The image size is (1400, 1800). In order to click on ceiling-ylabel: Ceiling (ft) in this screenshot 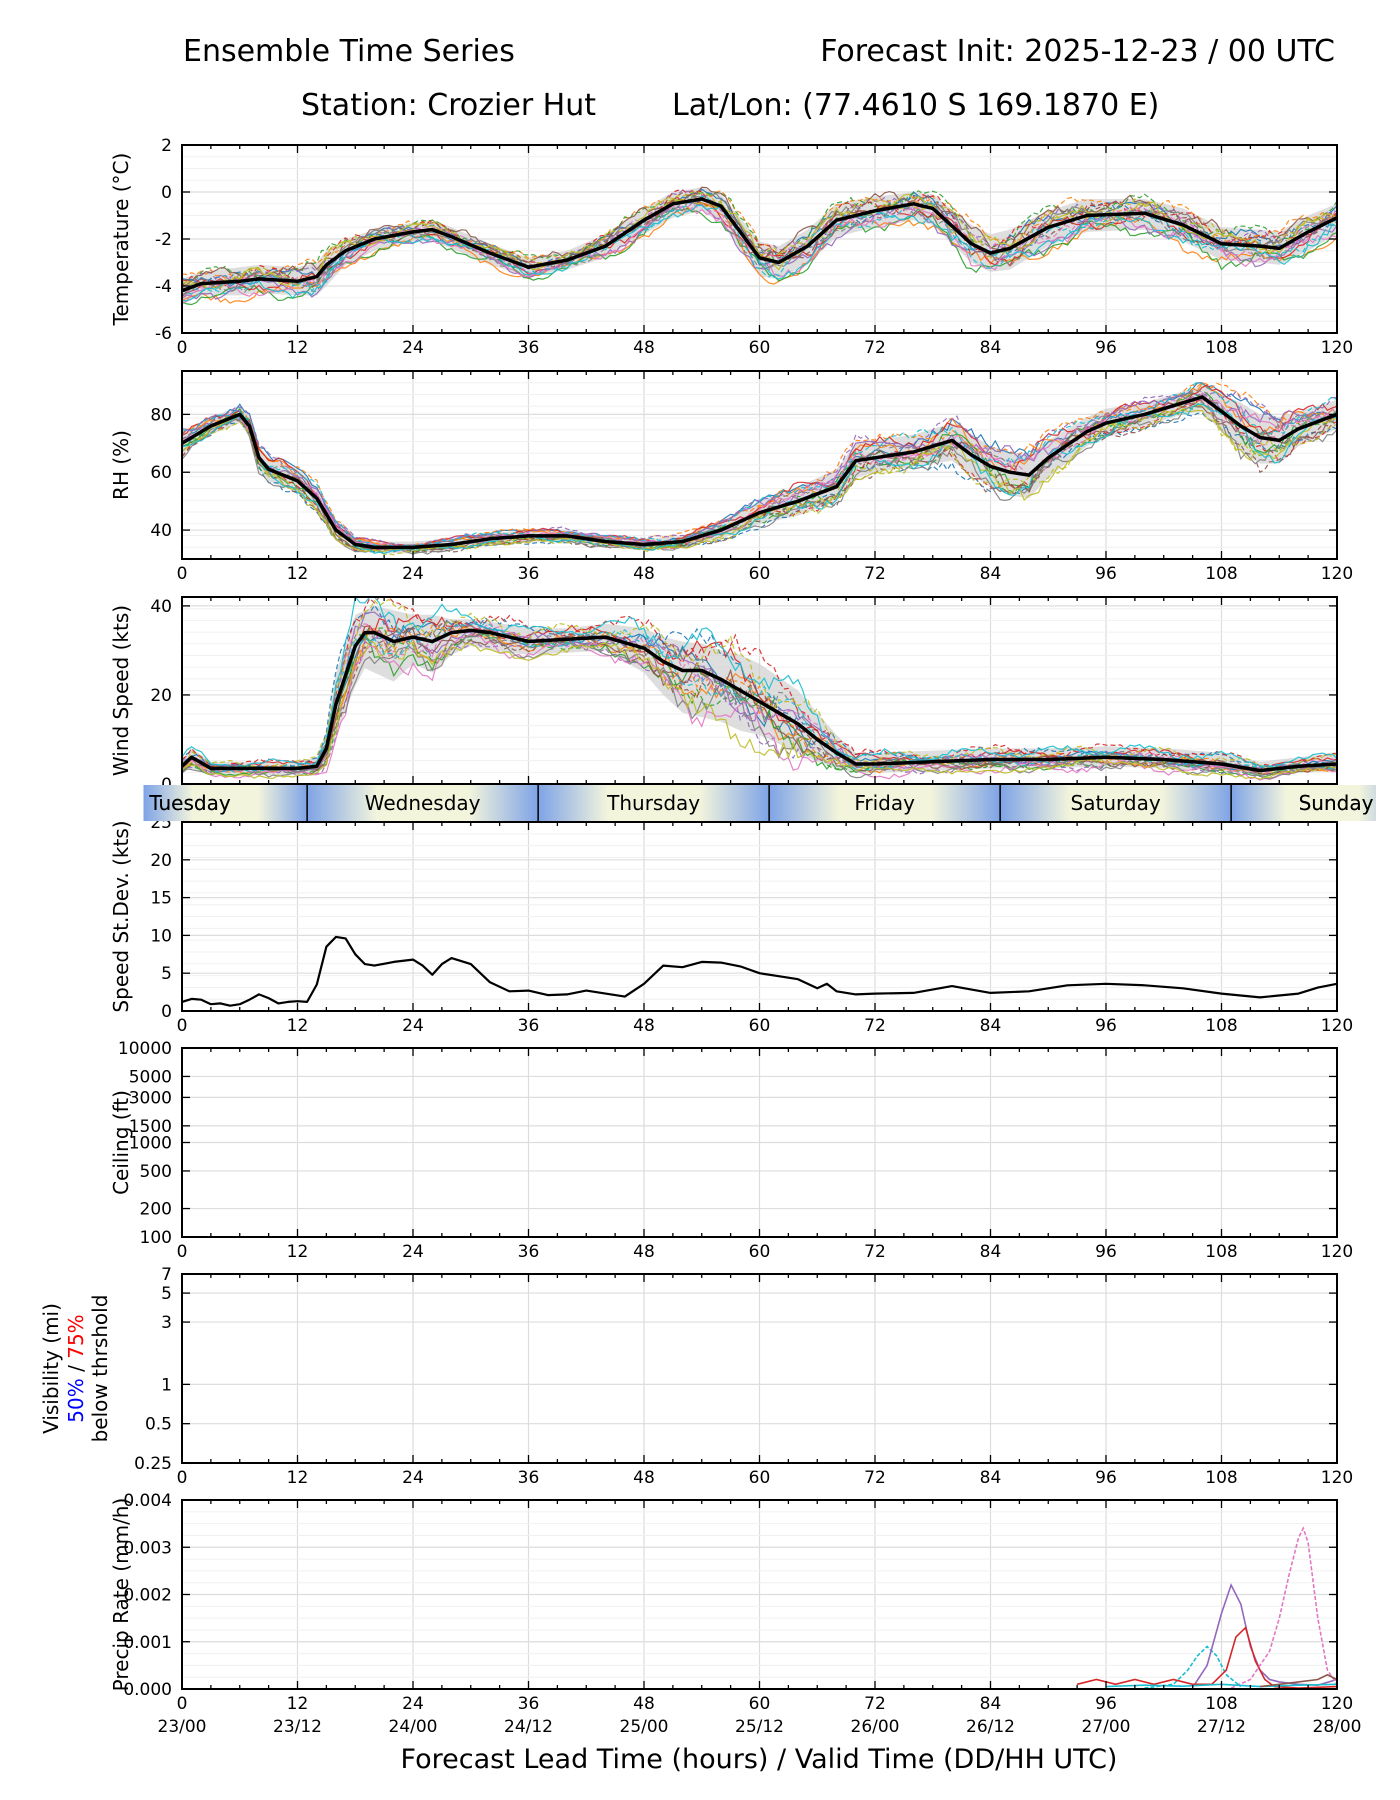, I will do `click(121, 1142)`.